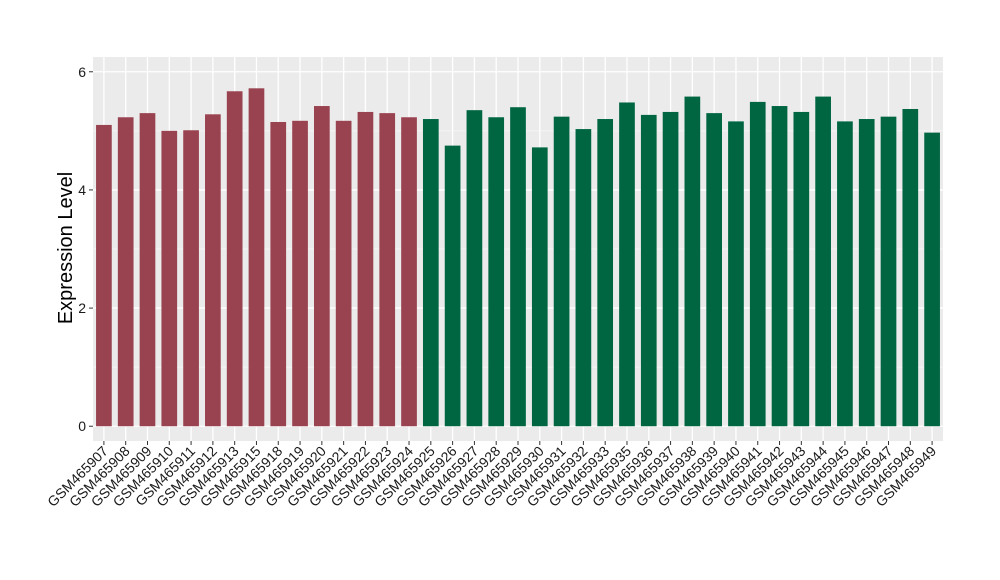 This screenshot has height=580, width=1000. I want to click on bar-GSM465945, so click(845, 274).